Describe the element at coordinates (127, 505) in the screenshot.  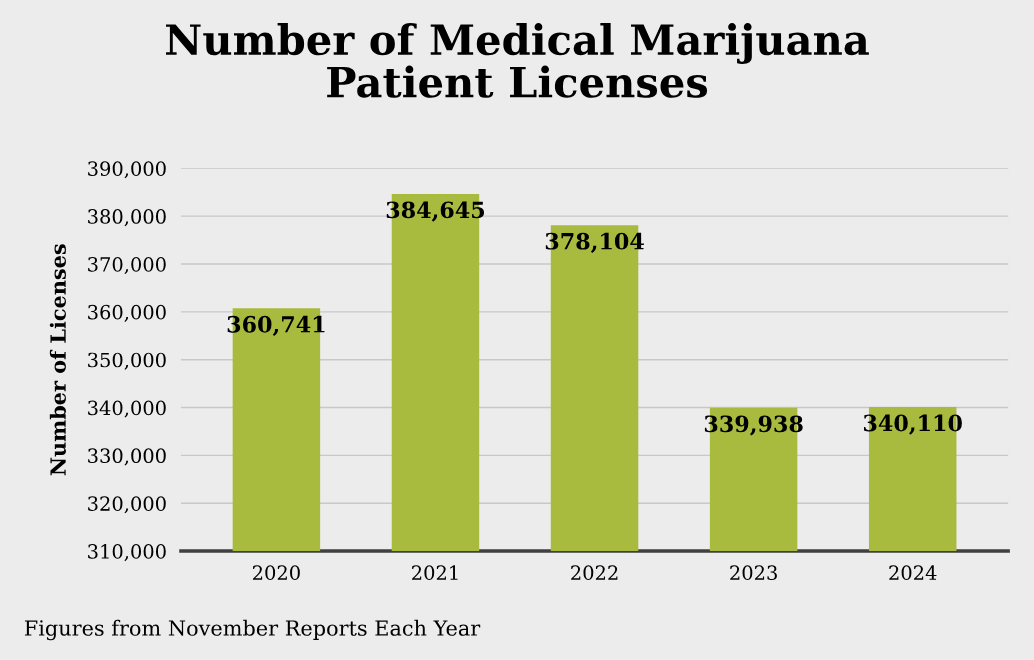
I see `y-tick-label: 320,000` at that location.